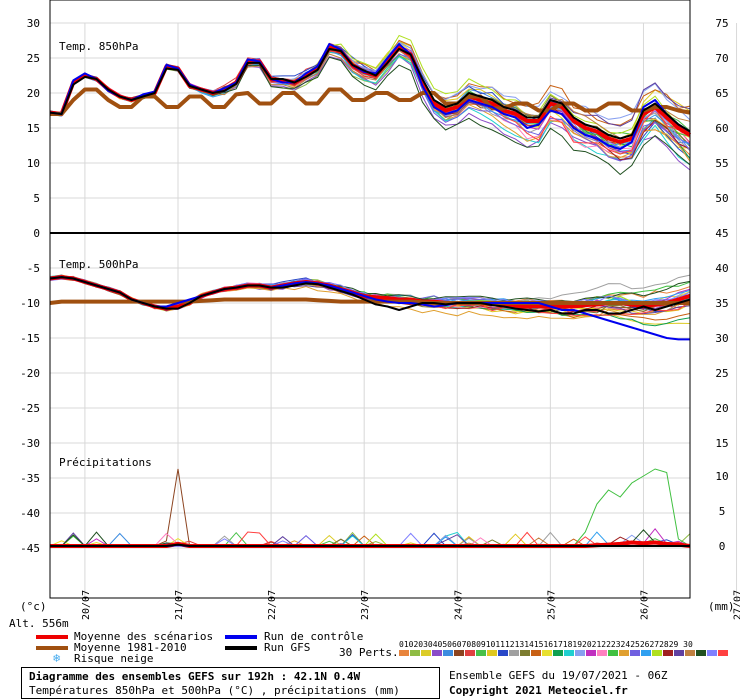 The width and height of the screenshot is (740, 700). What do you see at coordinates (241, 637) in the screenshot?
I see `control-legend-line` at bounding box center [241, 637].